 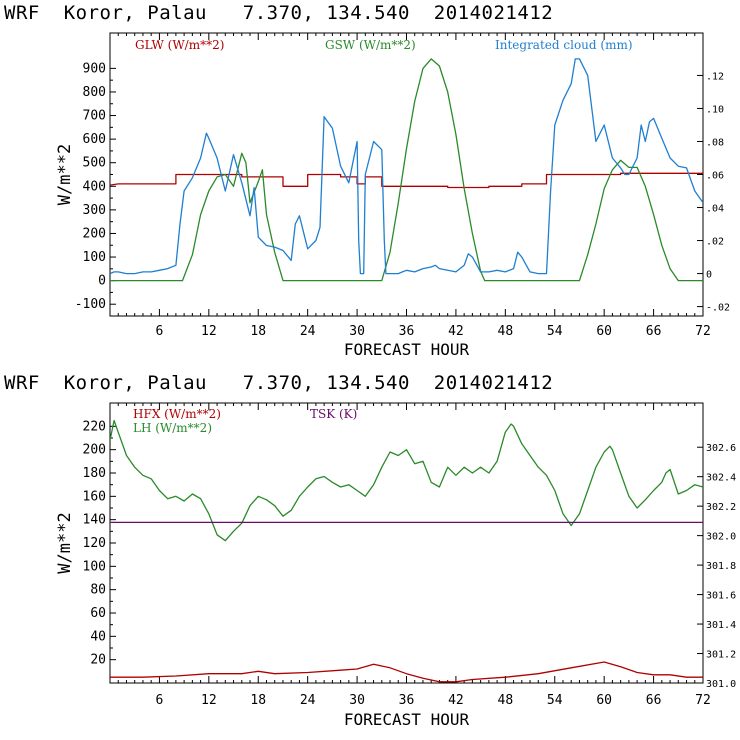 I want to click on y2-tick-label: .02, so click(x=715, y=242).